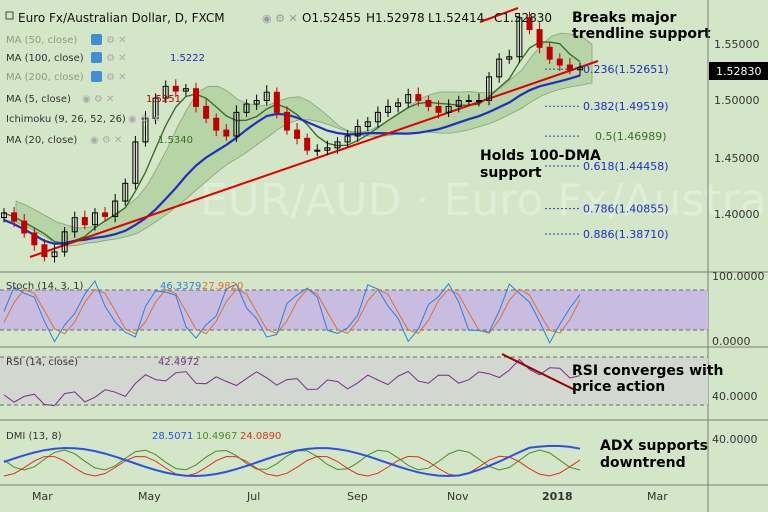  Describe the element at coordinates (292, 466) in the screenshot. I see `di-minus-line` at that location.